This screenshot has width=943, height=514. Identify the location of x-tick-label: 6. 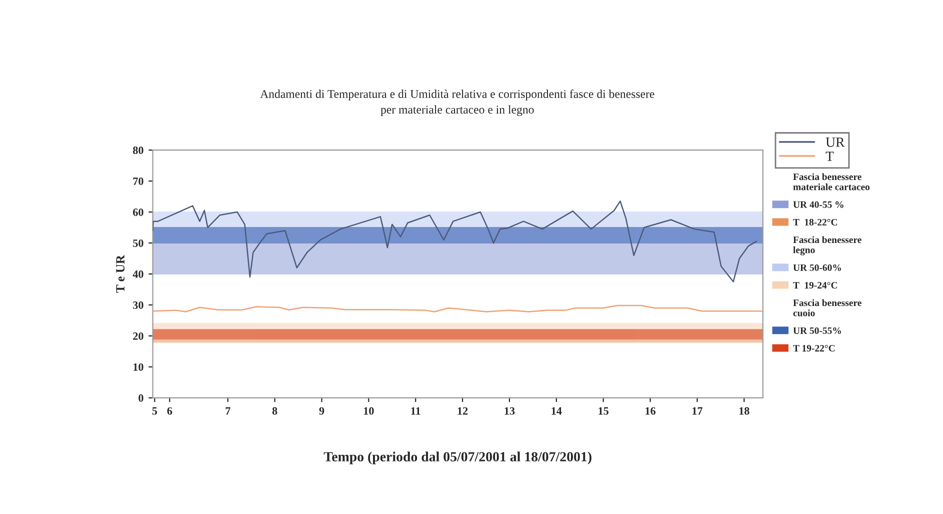
(169, 411).